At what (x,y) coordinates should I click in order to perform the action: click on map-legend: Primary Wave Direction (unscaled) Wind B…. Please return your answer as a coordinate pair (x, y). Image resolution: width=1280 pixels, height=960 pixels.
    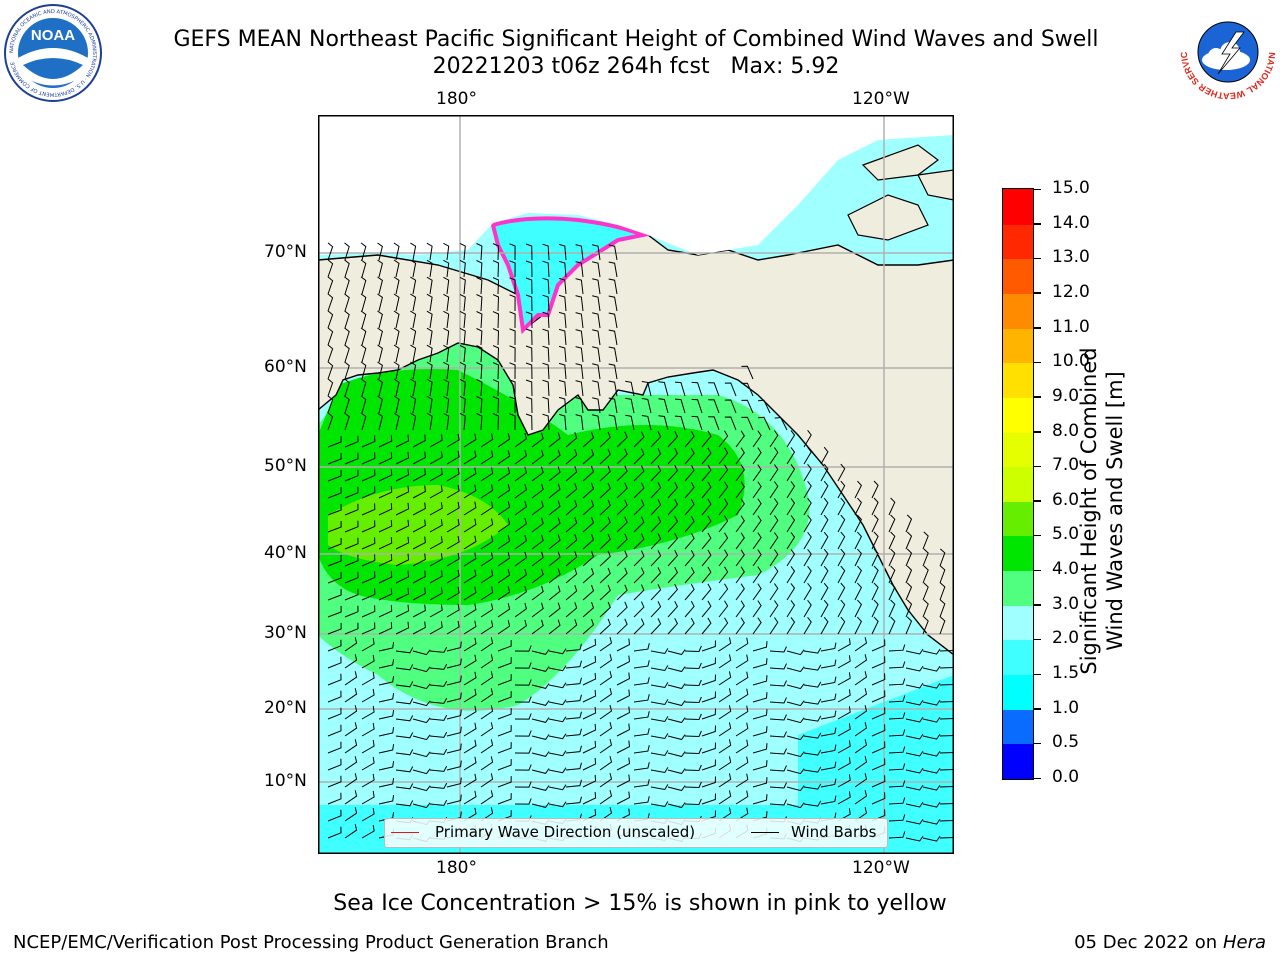
    Looking at the image, I should click on (636, 833).